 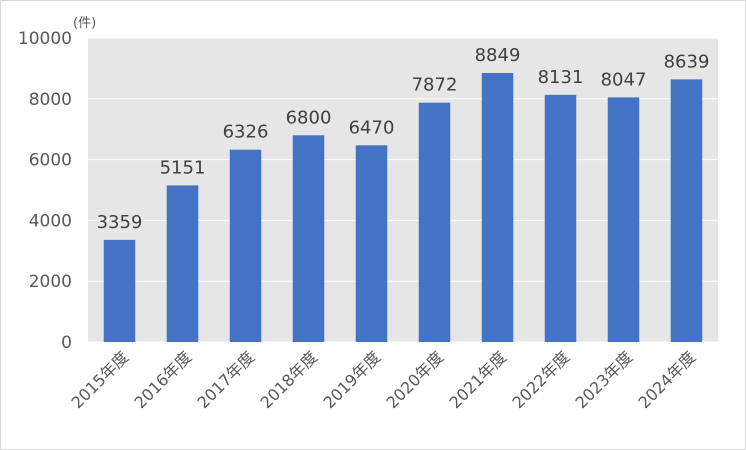 What do you see at coordinates (477, 379) in the screenshot?
I see `x-tick-label: 2021年度` at bounding box center [477, 379].